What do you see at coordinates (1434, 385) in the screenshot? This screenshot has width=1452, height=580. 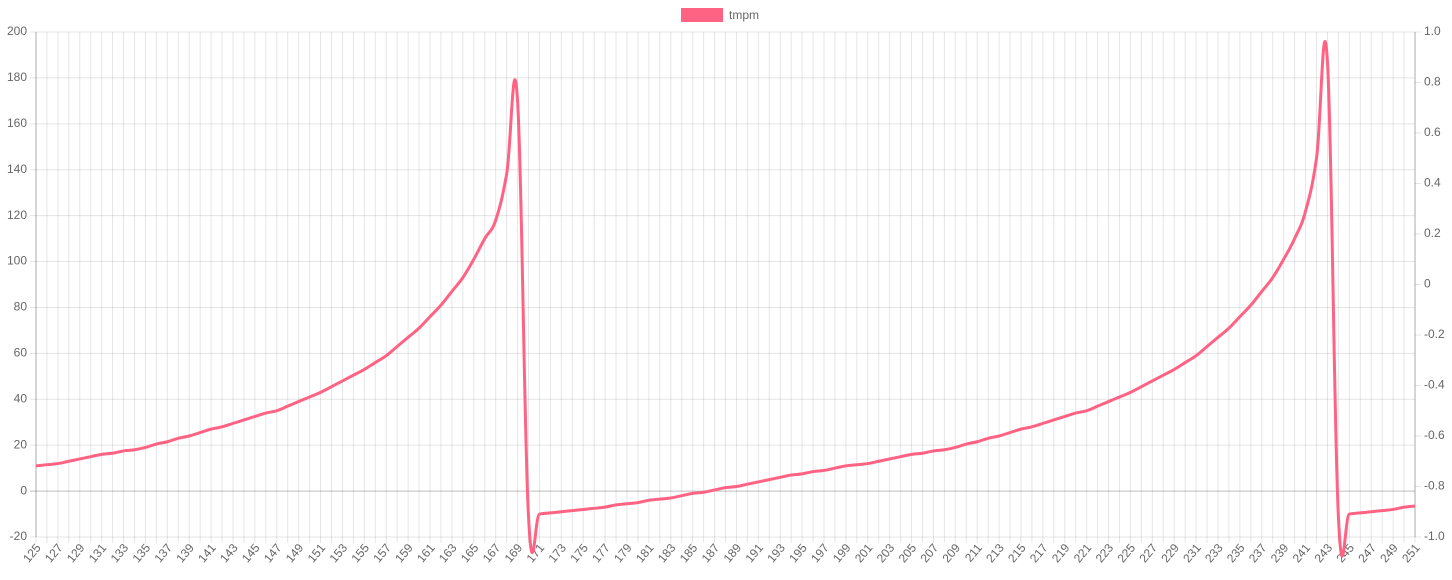 I see `y2-tick-label: -0.4` at bounding box center [1434, 385].